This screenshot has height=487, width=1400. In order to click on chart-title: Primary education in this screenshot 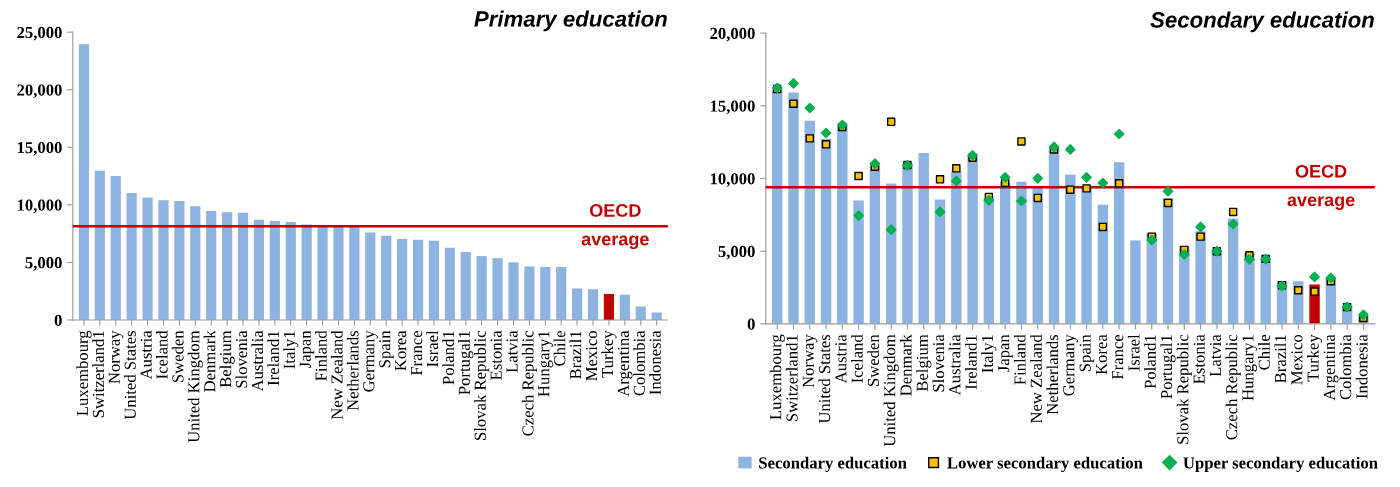, I will do `click(570, 21)`.